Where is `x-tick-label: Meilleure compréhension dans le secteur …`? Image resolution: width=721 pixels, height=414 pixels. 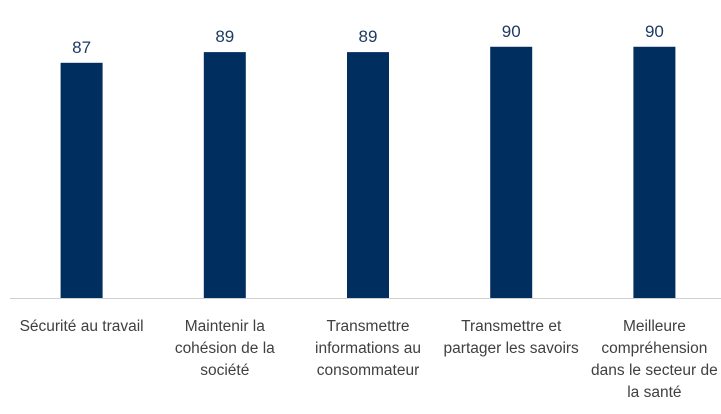 x-tick-label: Meilleure compréhension dans le secteur … is located at coordinates (654, 359).